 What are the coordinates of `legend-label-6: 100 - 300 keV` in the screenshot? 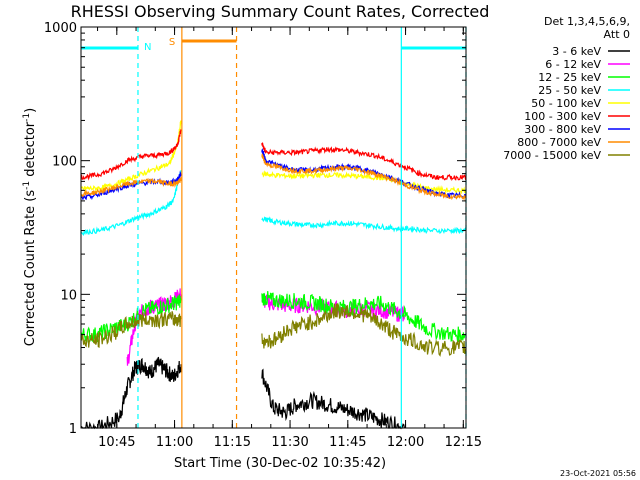 It's located at (562, 116).